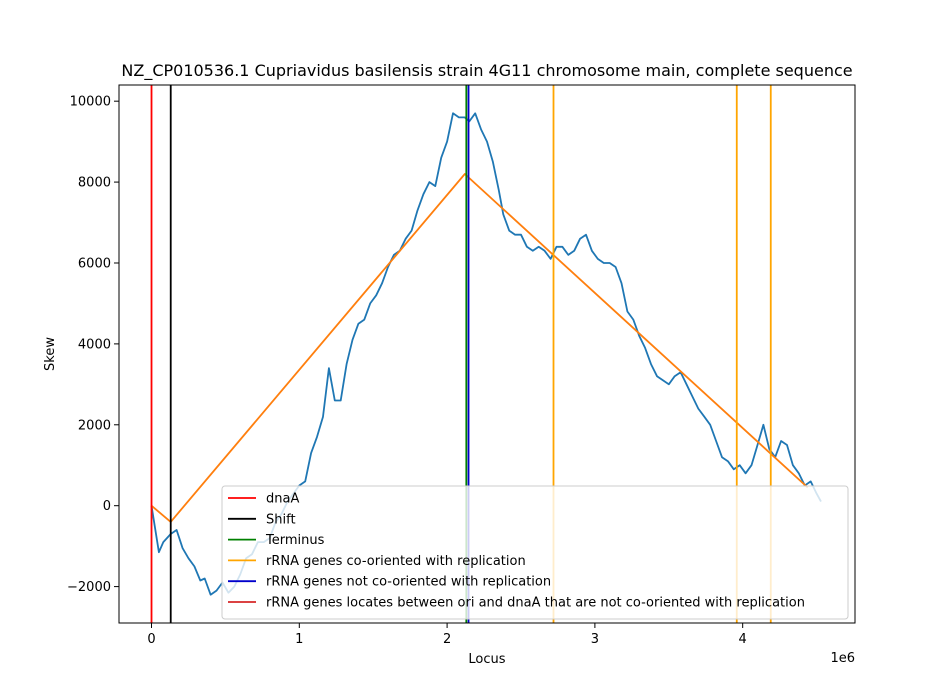 The height and width of the screenshot is (700, 950). I want to click on x-tick-label: 2, so click(447, 639).